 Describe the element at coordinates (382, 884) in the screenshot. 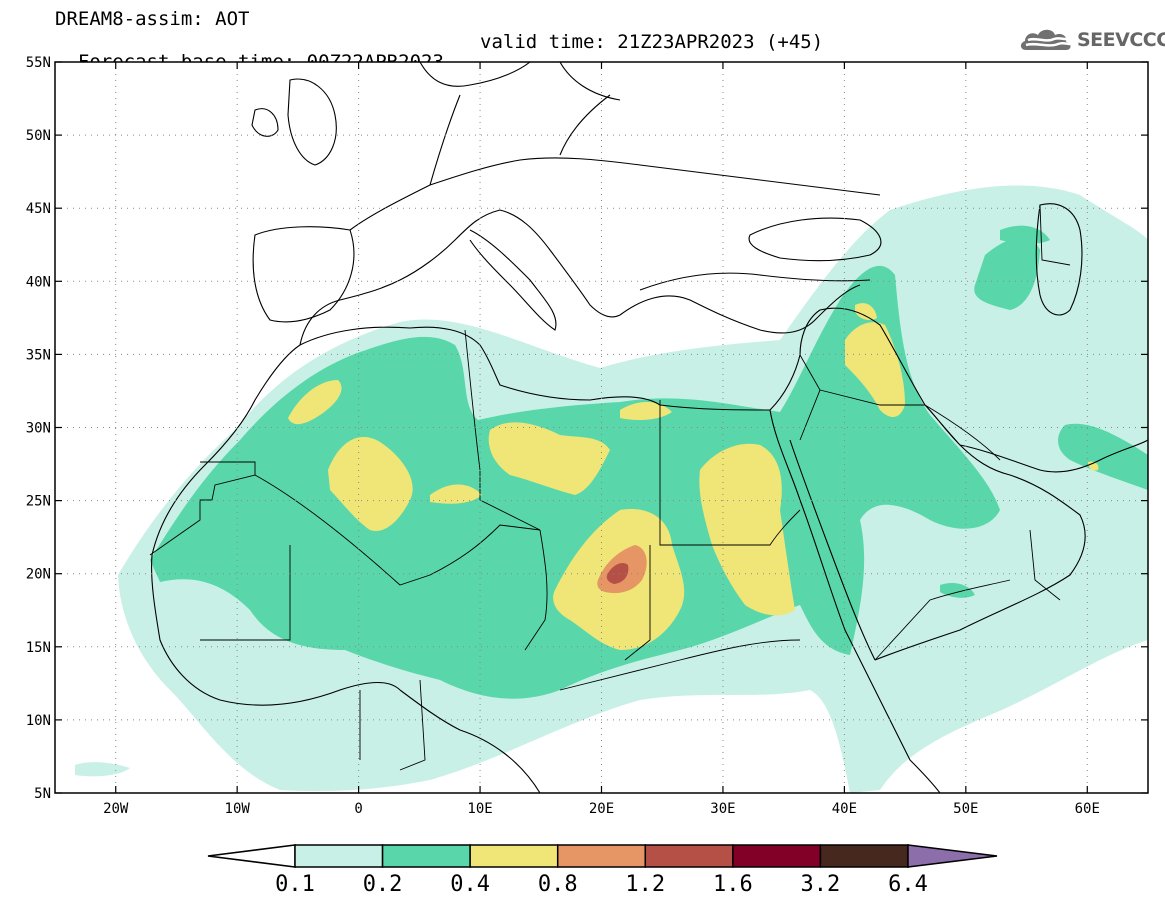

I see `colorbar-label: 0.2` at that location.